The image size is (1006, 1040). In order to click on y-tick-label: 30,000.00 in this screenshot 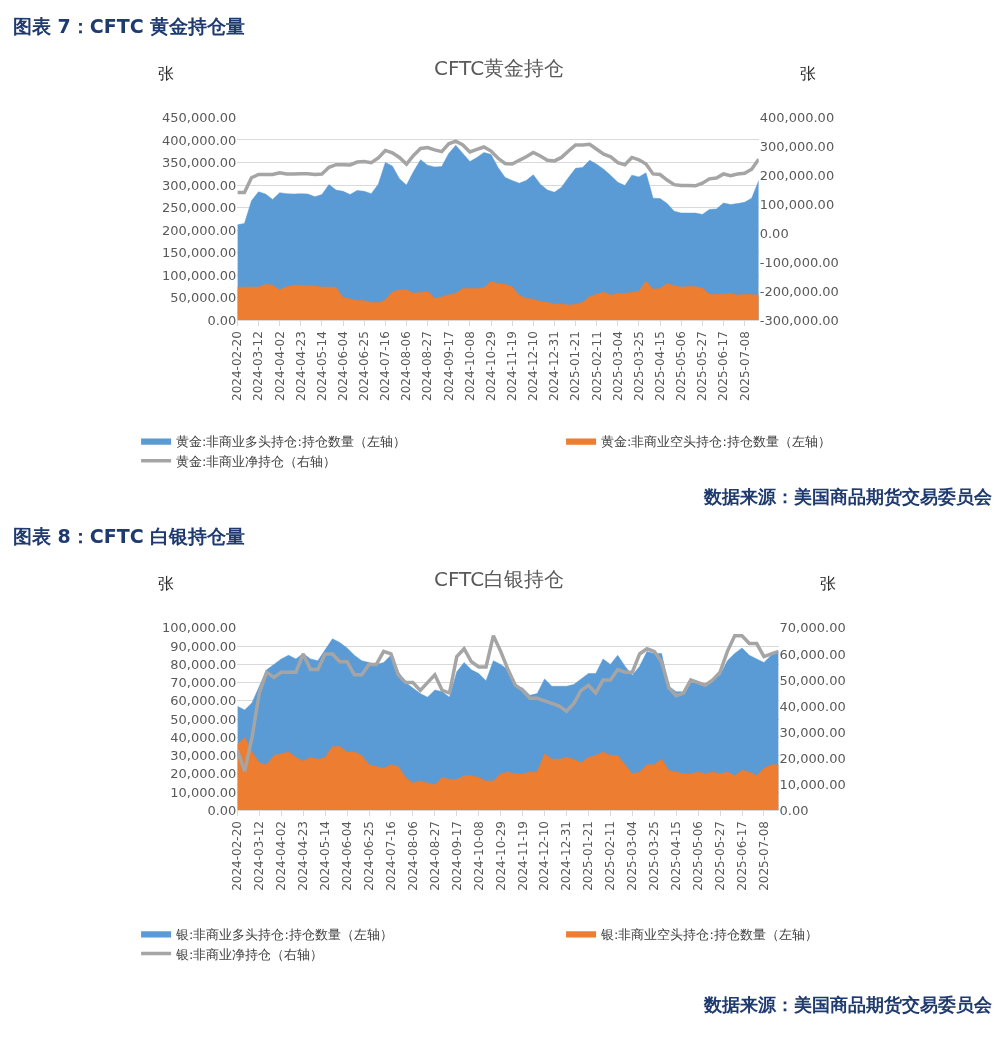, I will do `click(203, 756)`.